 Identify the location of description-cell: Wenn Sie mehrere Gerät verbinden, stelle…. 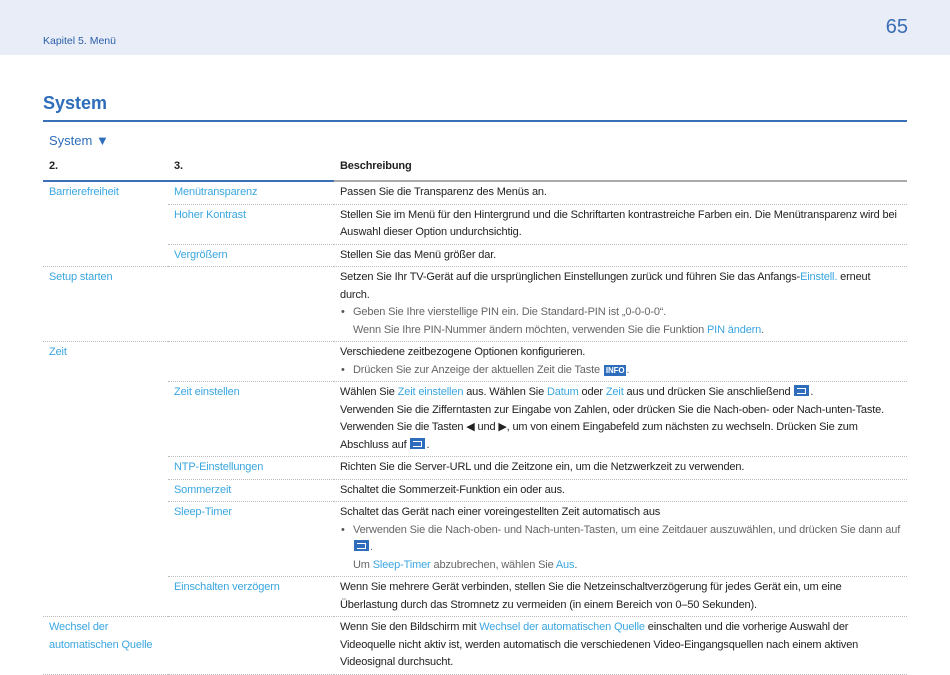
(620, 596).